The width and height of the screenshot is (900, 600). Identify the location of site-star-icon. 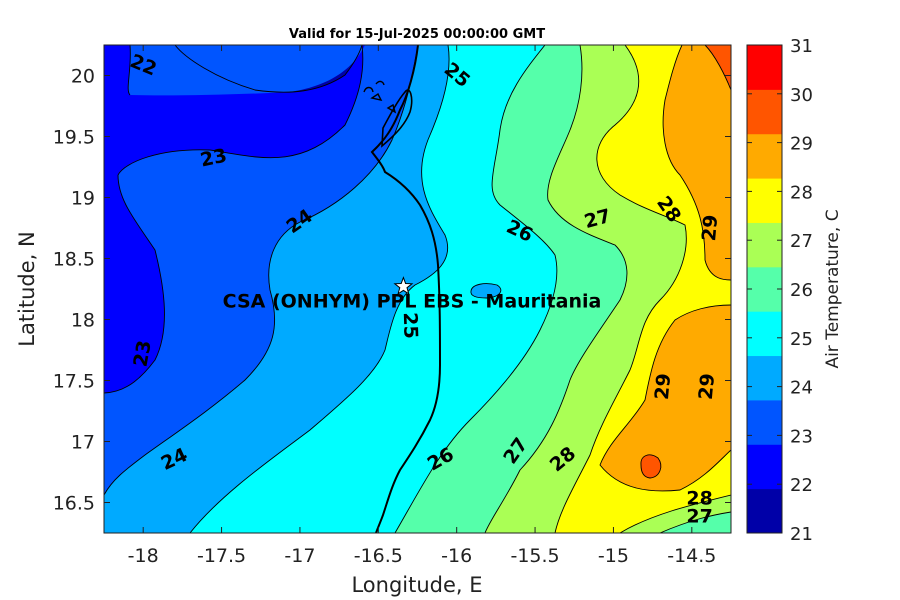
(403, 285).